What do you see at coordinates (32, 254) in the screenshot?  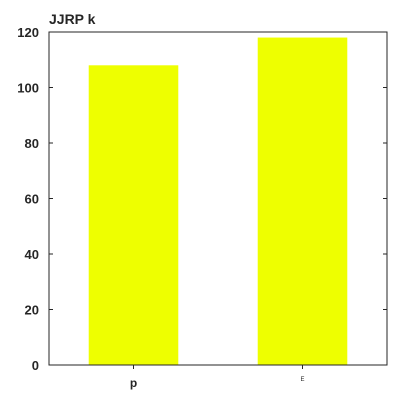 I see `y-tick-label: 40` at bounding box center [32, 254].